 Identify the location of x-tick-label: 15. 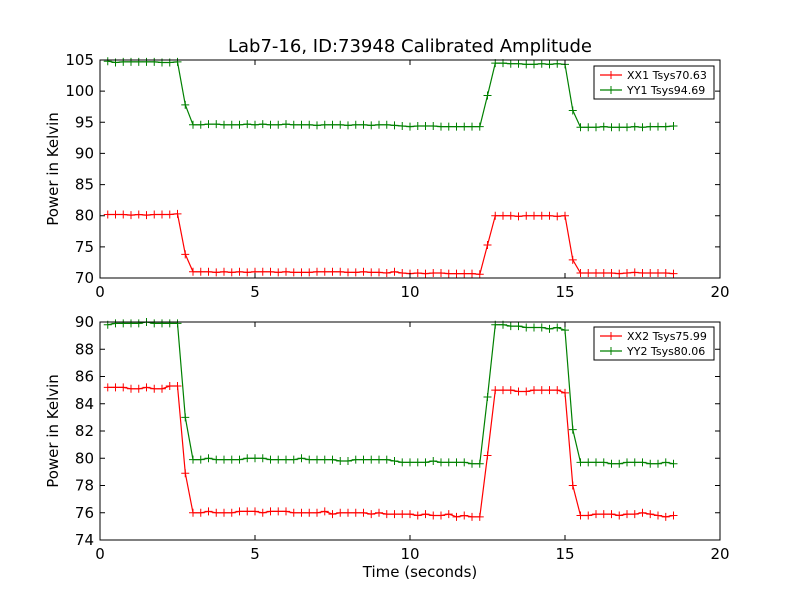
(564, 554).